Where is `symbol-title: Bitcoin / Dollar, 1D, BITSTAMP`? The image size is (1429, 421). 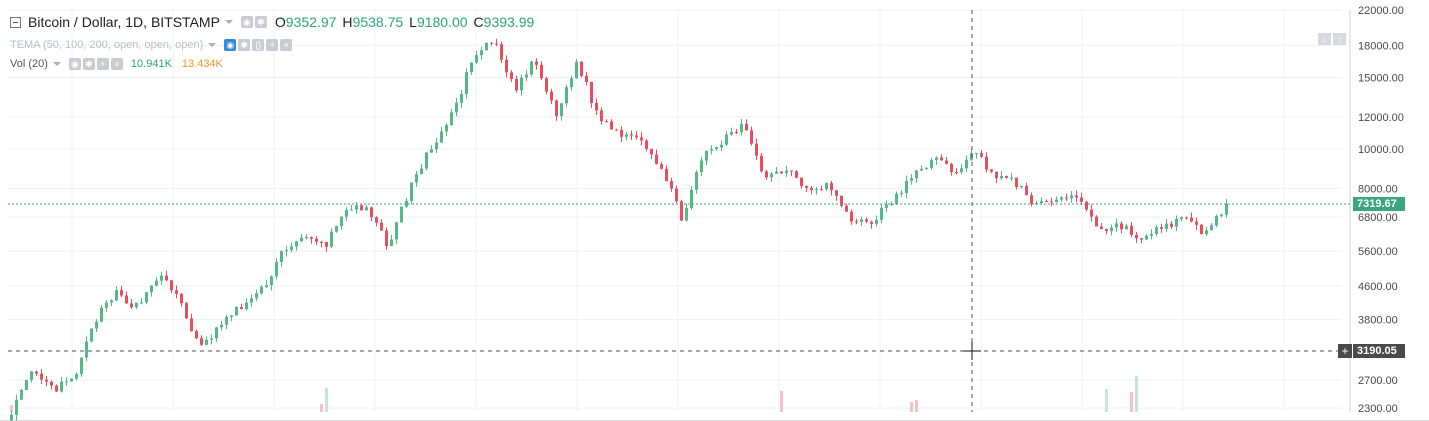
symbol-title: Bitcoin / Dollar, 1D, BITSTAMP is located at coordinates (124, 22).